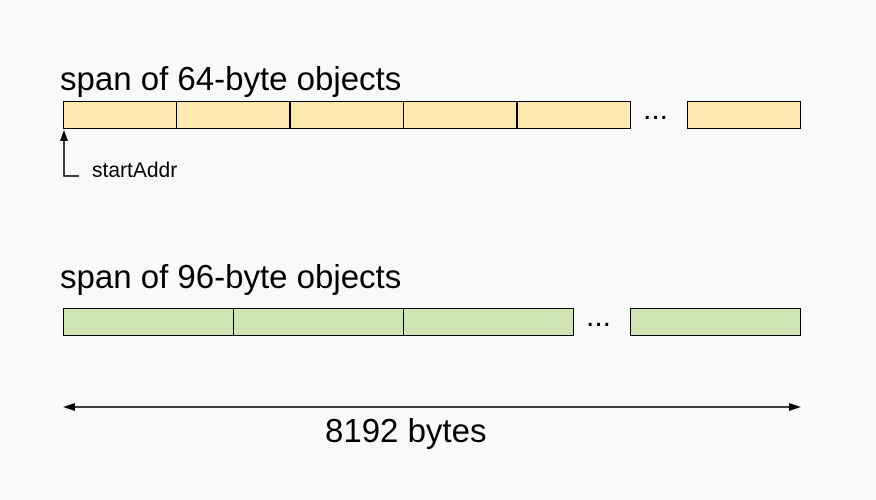  I want to click on span-size-arrow, so click(432, 407).